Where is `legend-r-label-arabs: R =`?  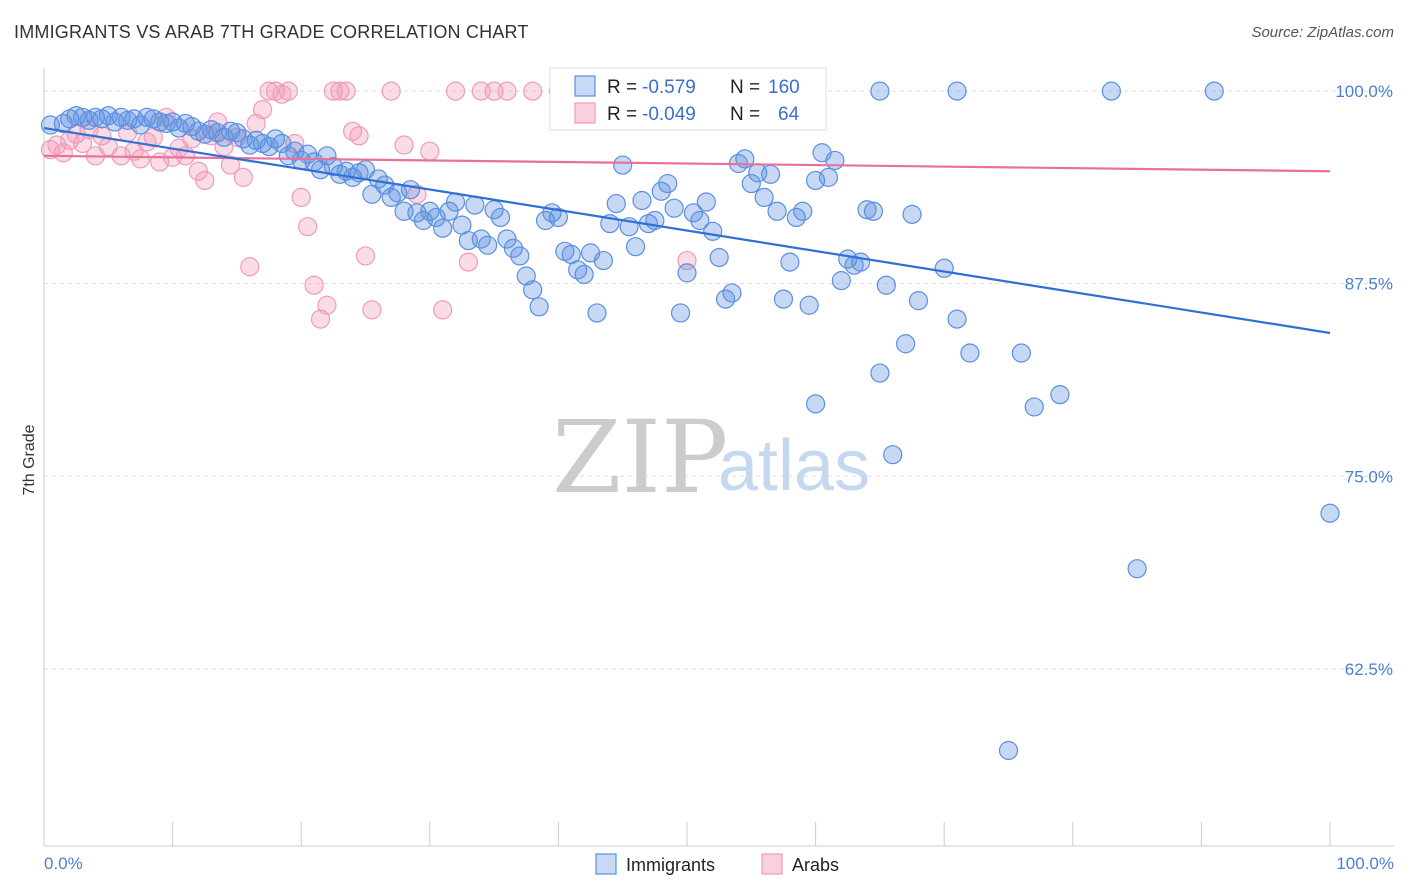 legend-r-label-arabs: R = is located at coordinates (622, 114).